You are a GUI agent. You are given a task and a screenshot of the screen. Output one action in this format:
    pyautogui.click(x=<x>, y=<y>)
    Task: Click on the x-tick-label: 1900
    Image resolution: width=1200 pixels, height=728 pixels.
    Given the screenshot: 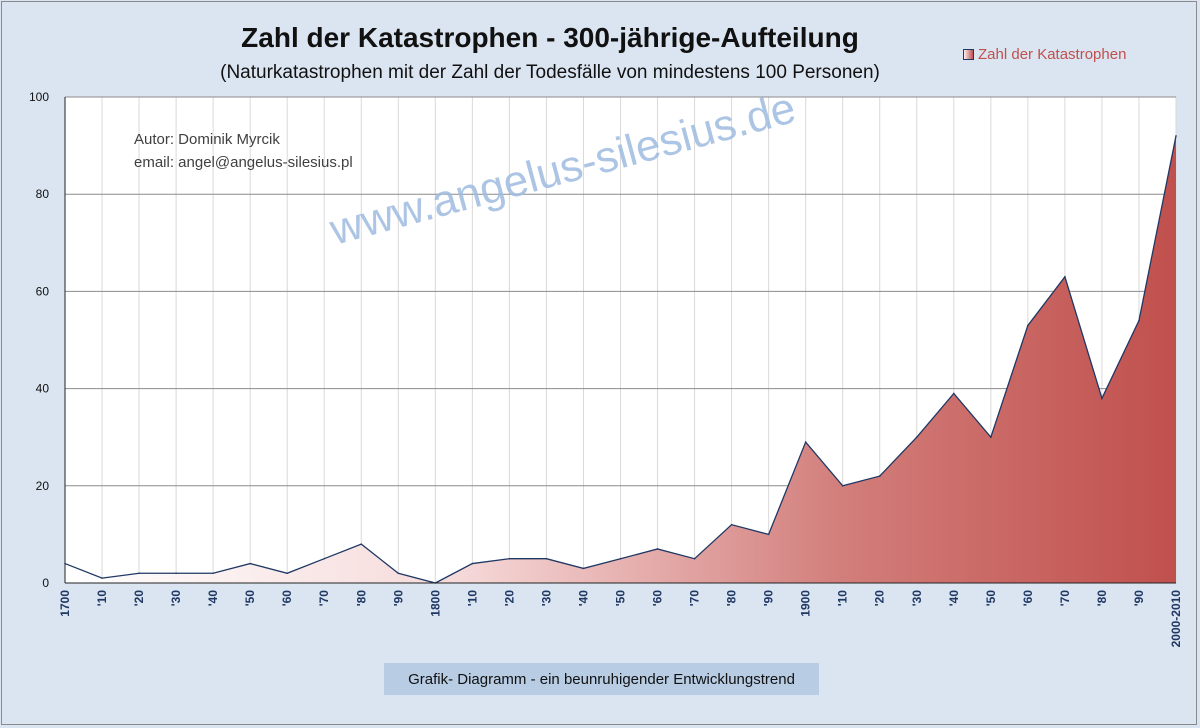 What is the action you would take?
    pyautogui.click(x=806, y=603)
    